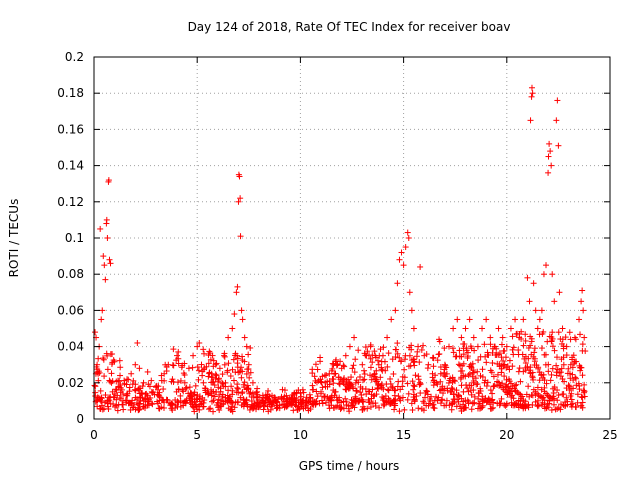  What do you see at coordinates (14, 238) in the screenshot?
I see `y-axis-label: ROTI / TECUs` at bounding box center [14, 238].